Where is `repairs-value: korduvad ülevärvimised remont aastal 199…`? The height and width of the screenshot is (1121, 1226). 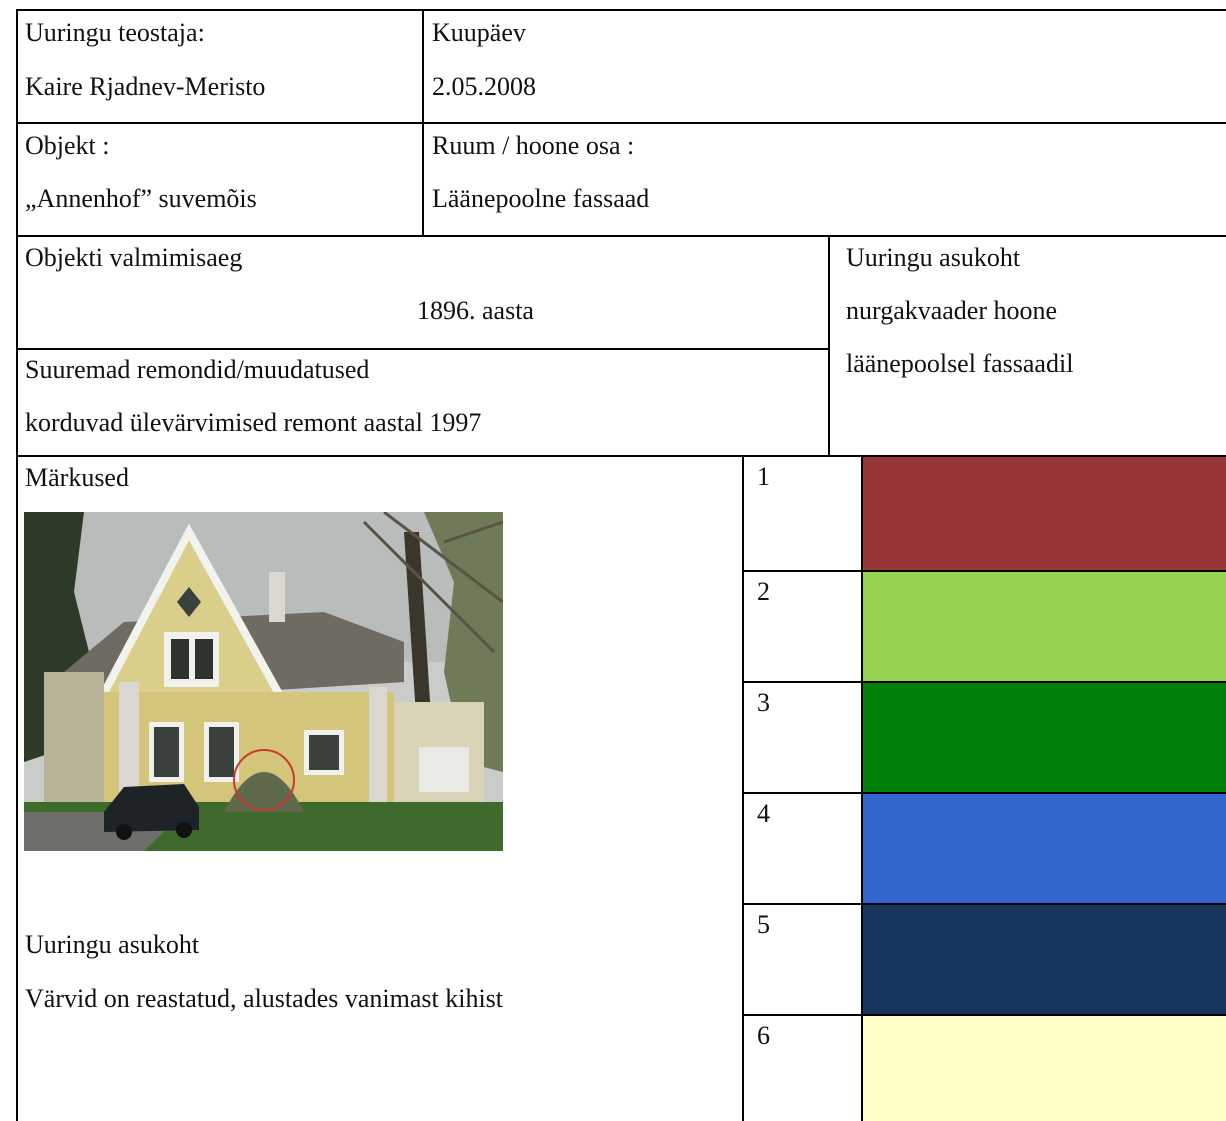
repairs-value: korduvad ülevärvimised remont aastal 199… is located at coordinates (253, 422).